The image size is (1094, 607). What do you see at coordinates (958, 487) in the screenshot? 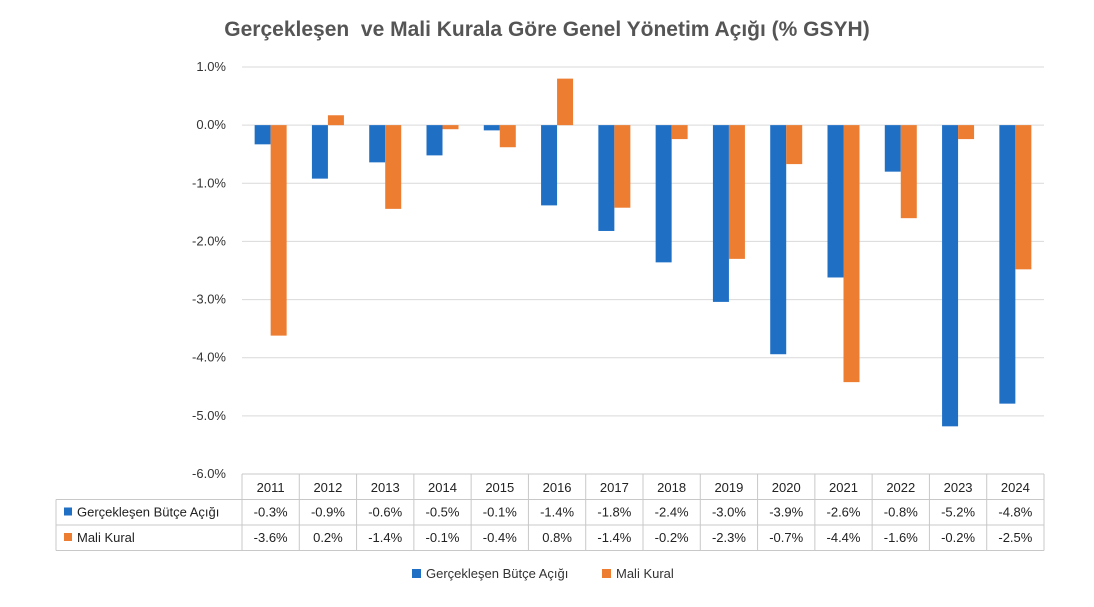
I see `x-category-label: 2023` at bounding box center [958, 487].